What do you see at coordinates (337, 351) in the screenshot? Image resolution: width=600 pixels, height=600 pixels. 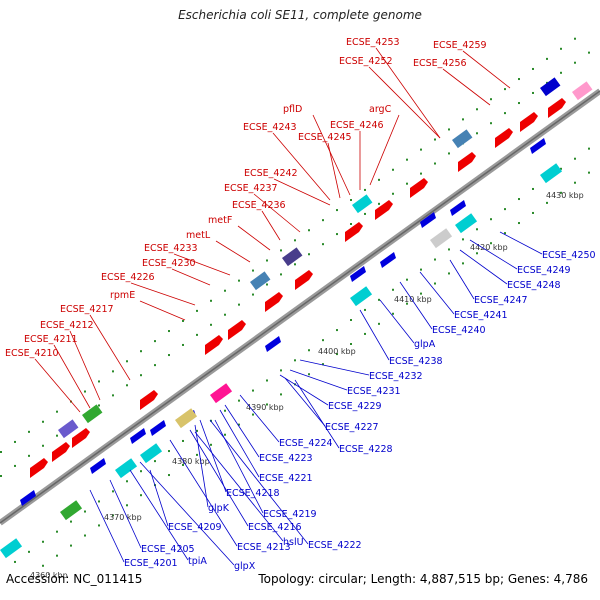 I see `kbp-tick-label: 4400 kbp` at bounding box center [337, 351].